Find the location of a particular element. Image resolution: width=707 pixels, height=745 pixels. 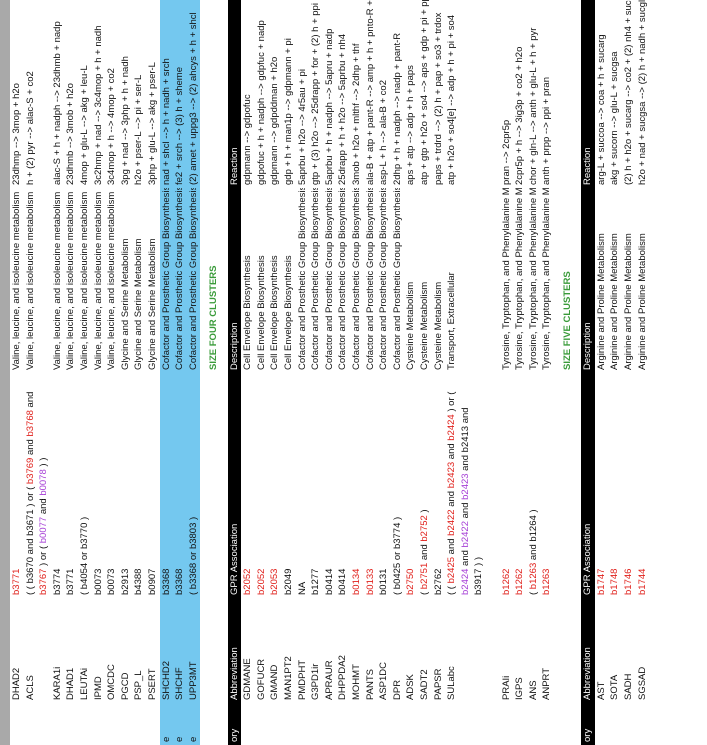

gpr-line: b2049 is located at coordinates (289, 484).